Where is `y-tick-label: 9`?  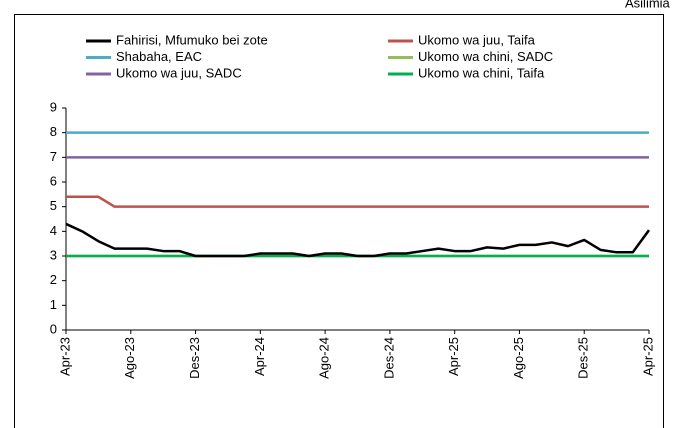
y-tick-label: 9 is located at coordinates (53, 106).